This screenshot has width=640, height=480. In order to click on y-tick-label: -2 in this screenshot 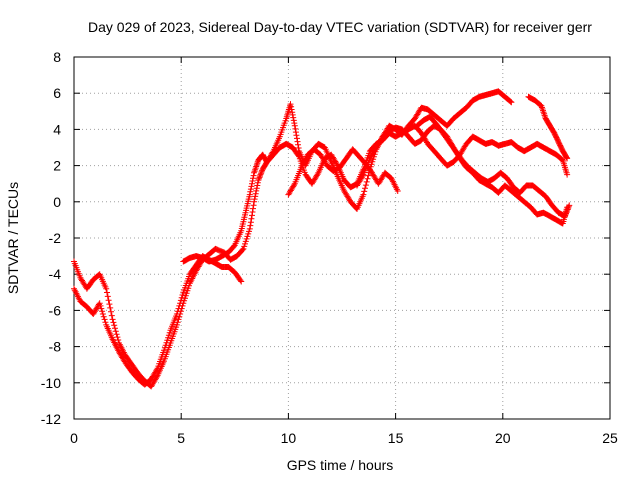, I will do `click(55, 238)`.